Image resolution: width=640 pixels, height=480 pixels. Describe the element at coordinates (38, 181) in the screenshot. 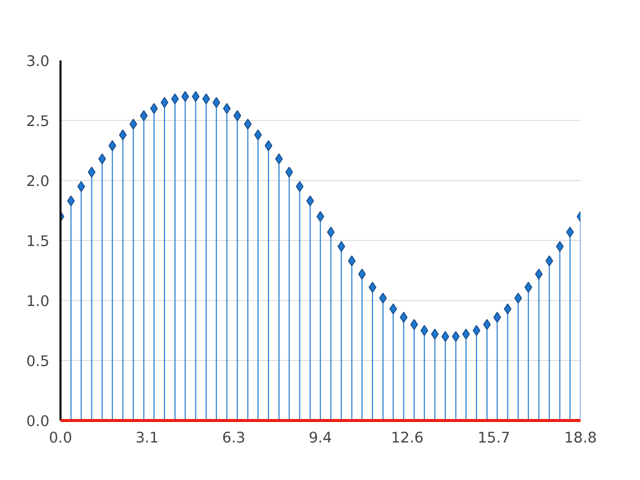

I see `y-tick-label: 2.0` at that location.